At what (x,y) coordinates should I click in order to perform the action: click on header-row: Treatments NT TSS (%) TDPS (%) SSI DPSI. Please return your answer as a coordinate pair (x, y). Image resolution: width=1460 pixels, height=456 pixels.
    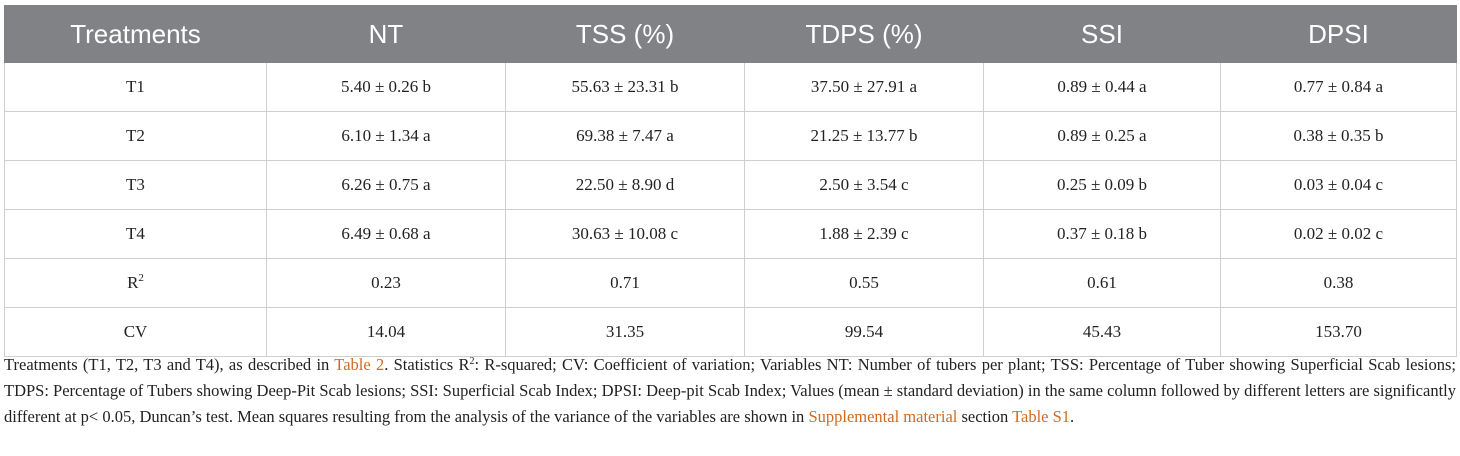
    Looking at the image, I should click on (730, 34).